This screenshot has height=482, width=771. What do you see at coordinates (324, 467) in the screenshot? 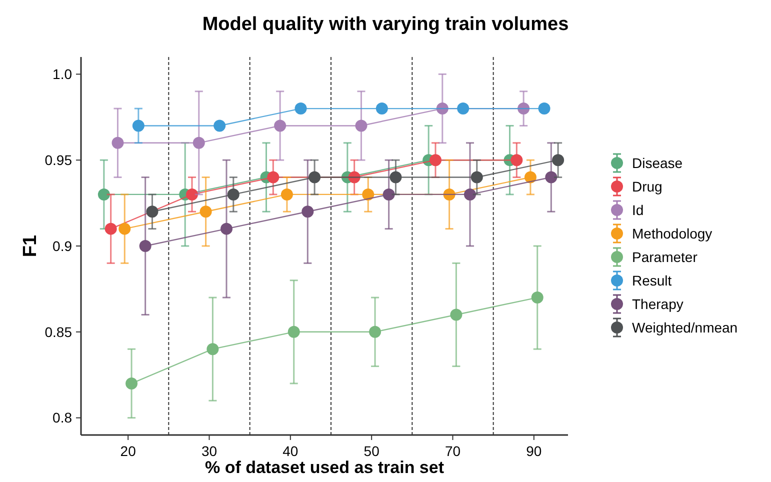
I see `x-axis-title: % of dataset used as train set` at bounding box center [324, 467].